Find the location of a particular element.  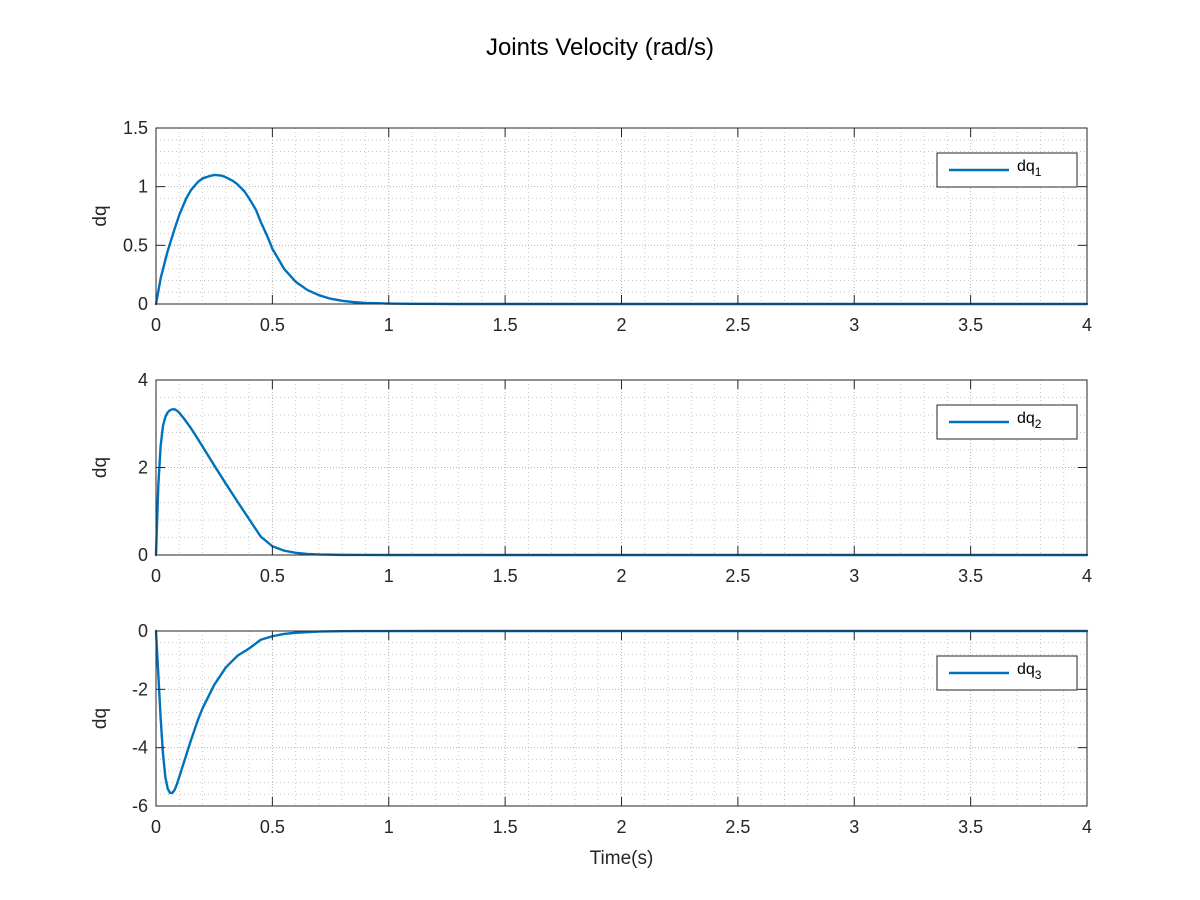

legend: dq1 is located at coordinates (1007, 170).